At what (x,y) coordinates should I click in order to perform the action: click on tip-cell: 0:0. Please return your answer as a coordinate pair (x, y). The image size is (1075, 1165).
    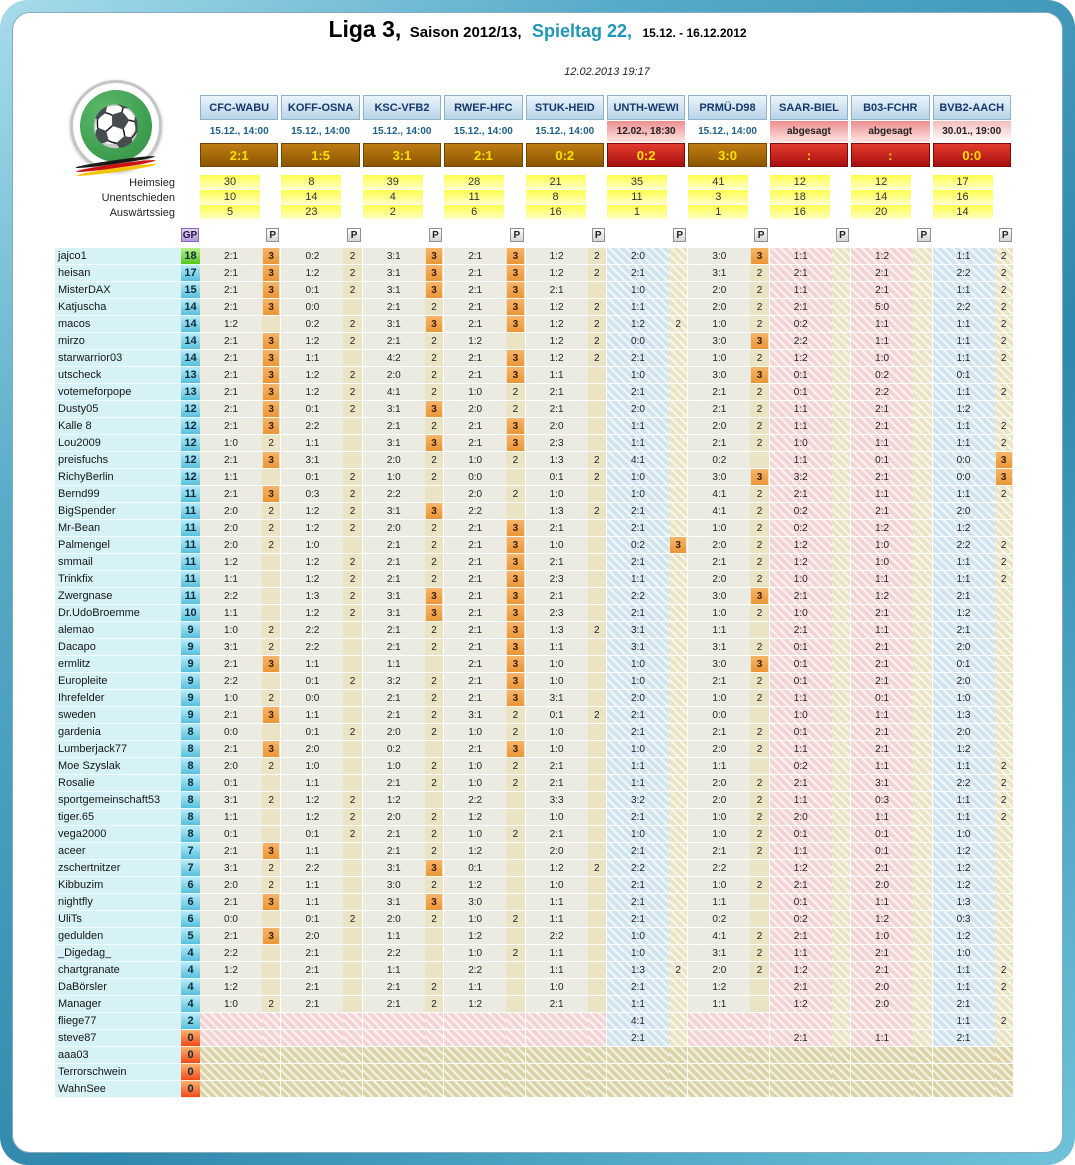
    Looking at the image, I should click on (637, 341).